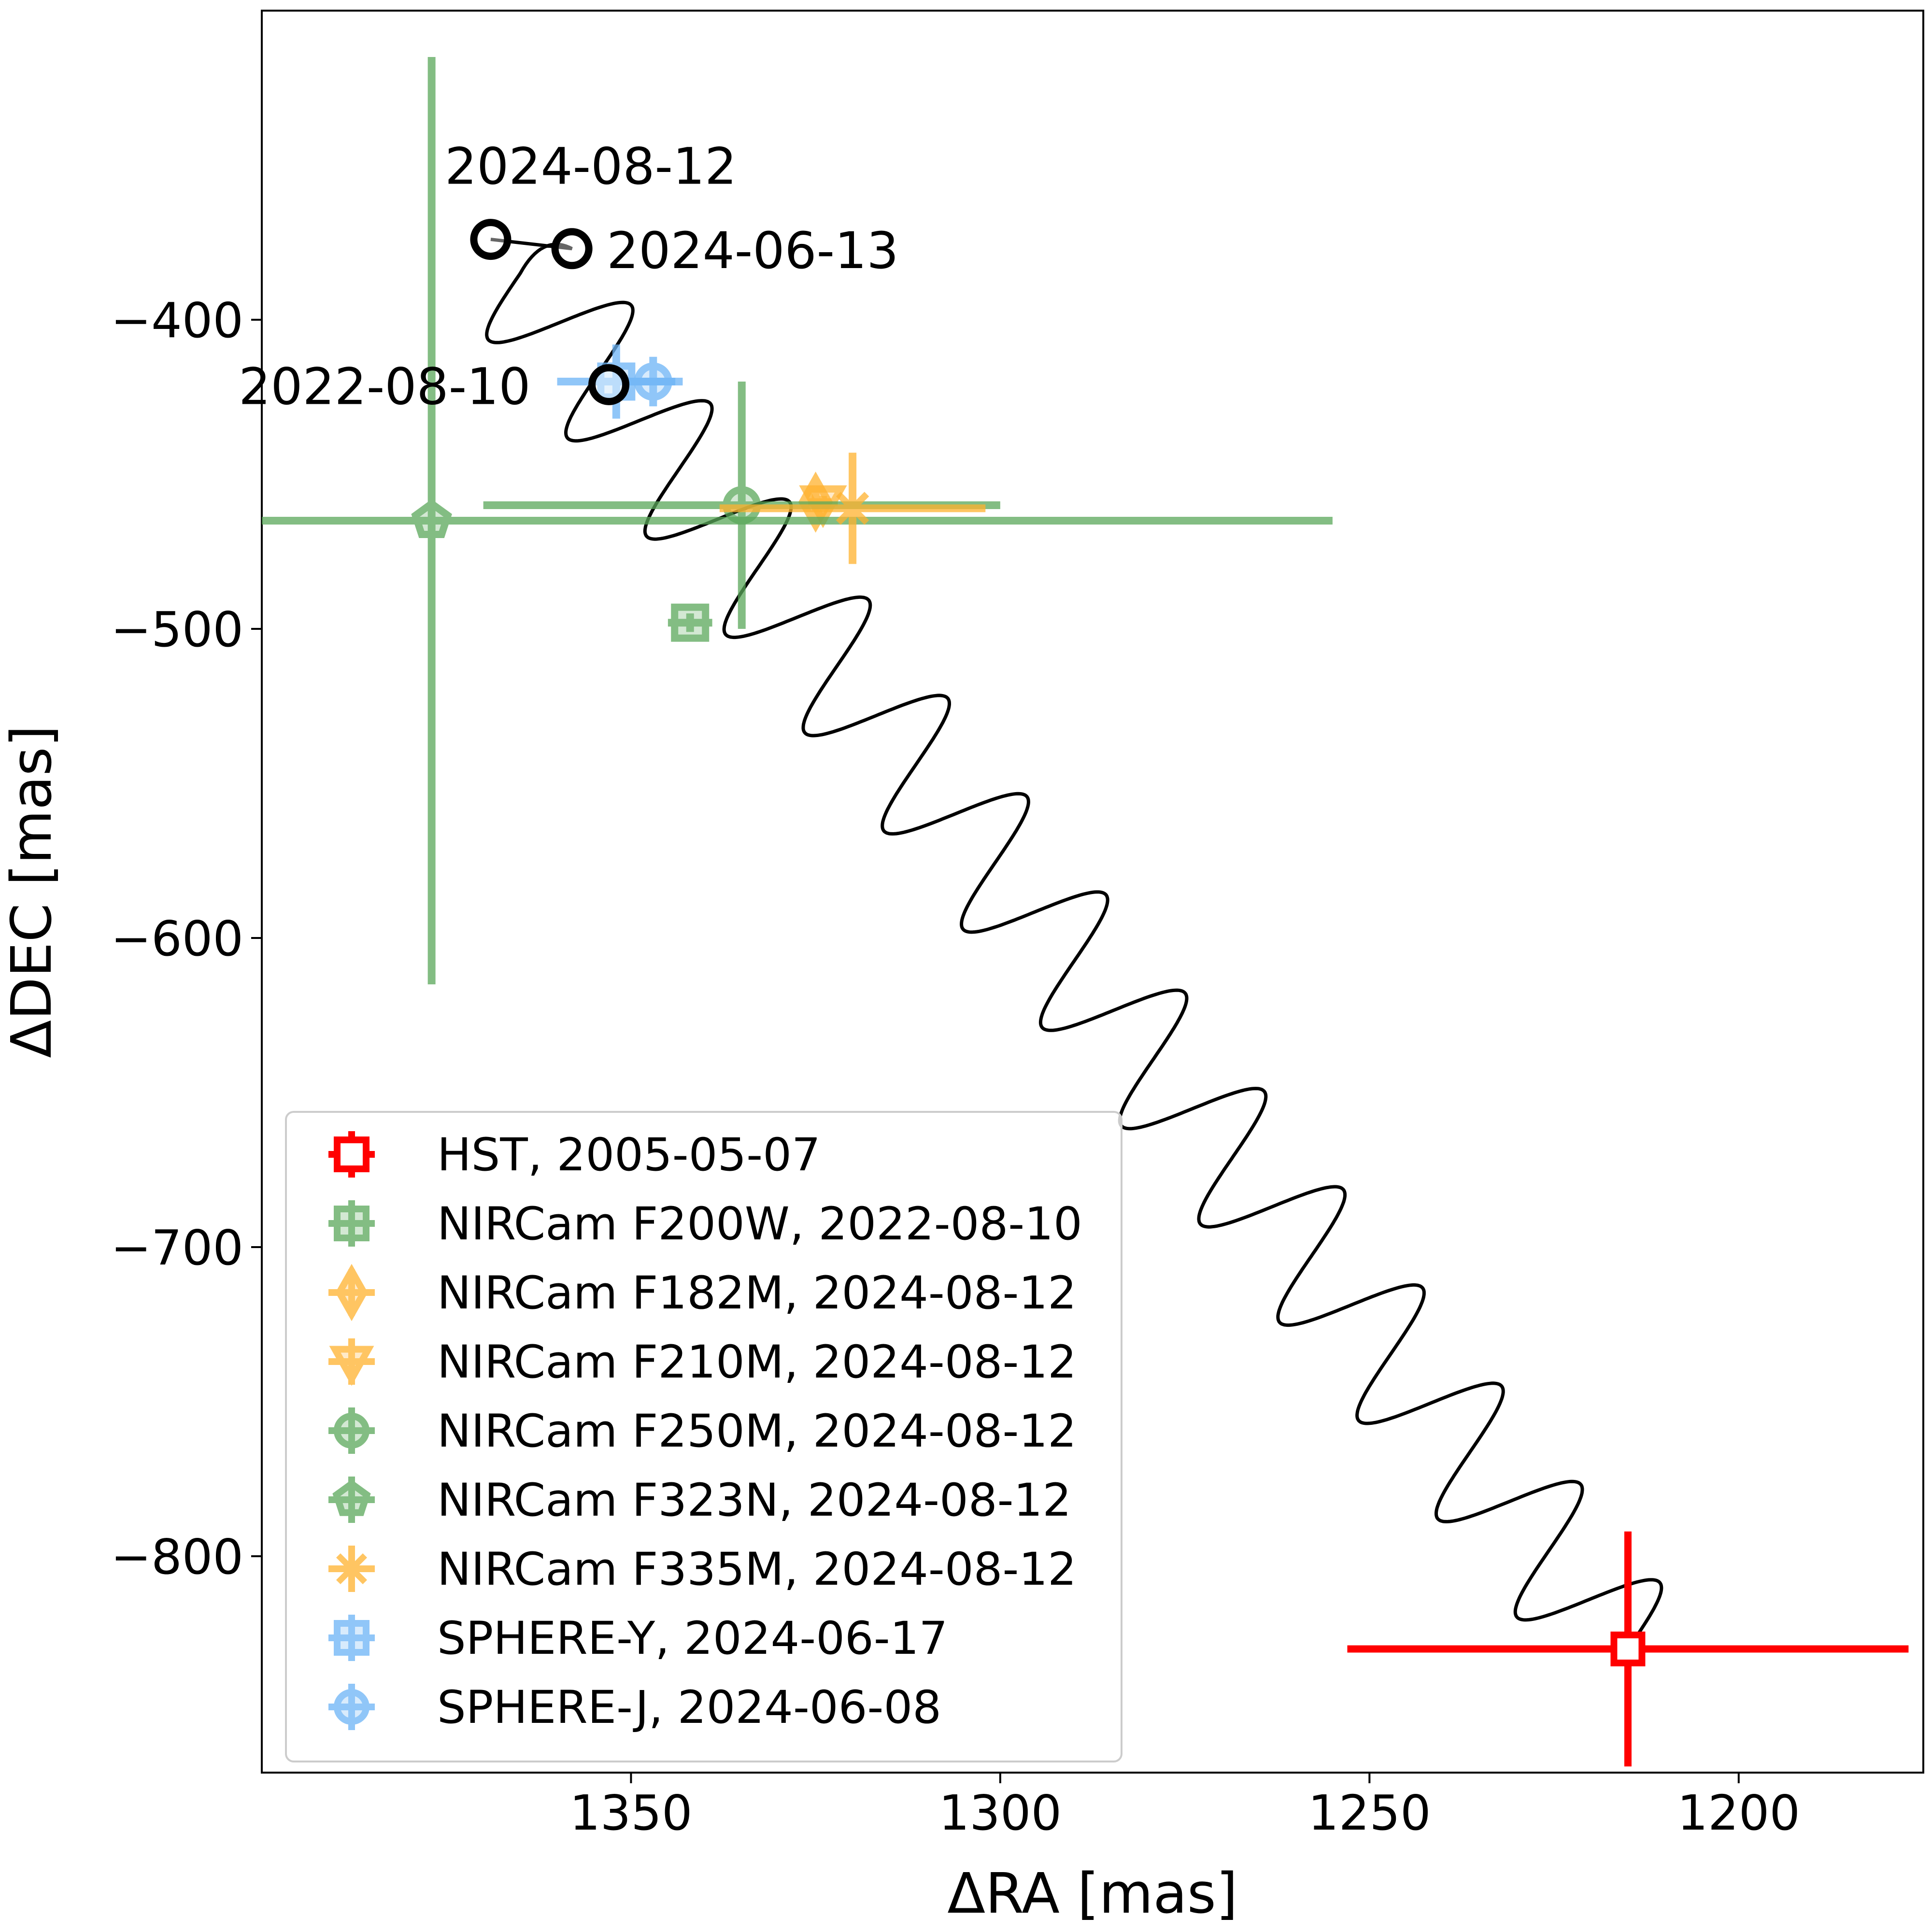 The height and width of the screenshot is (1932, 1932). Describe the element at coordinates (177, 1557) in the screenshot. I see `y-tick-label: −800` at that location.